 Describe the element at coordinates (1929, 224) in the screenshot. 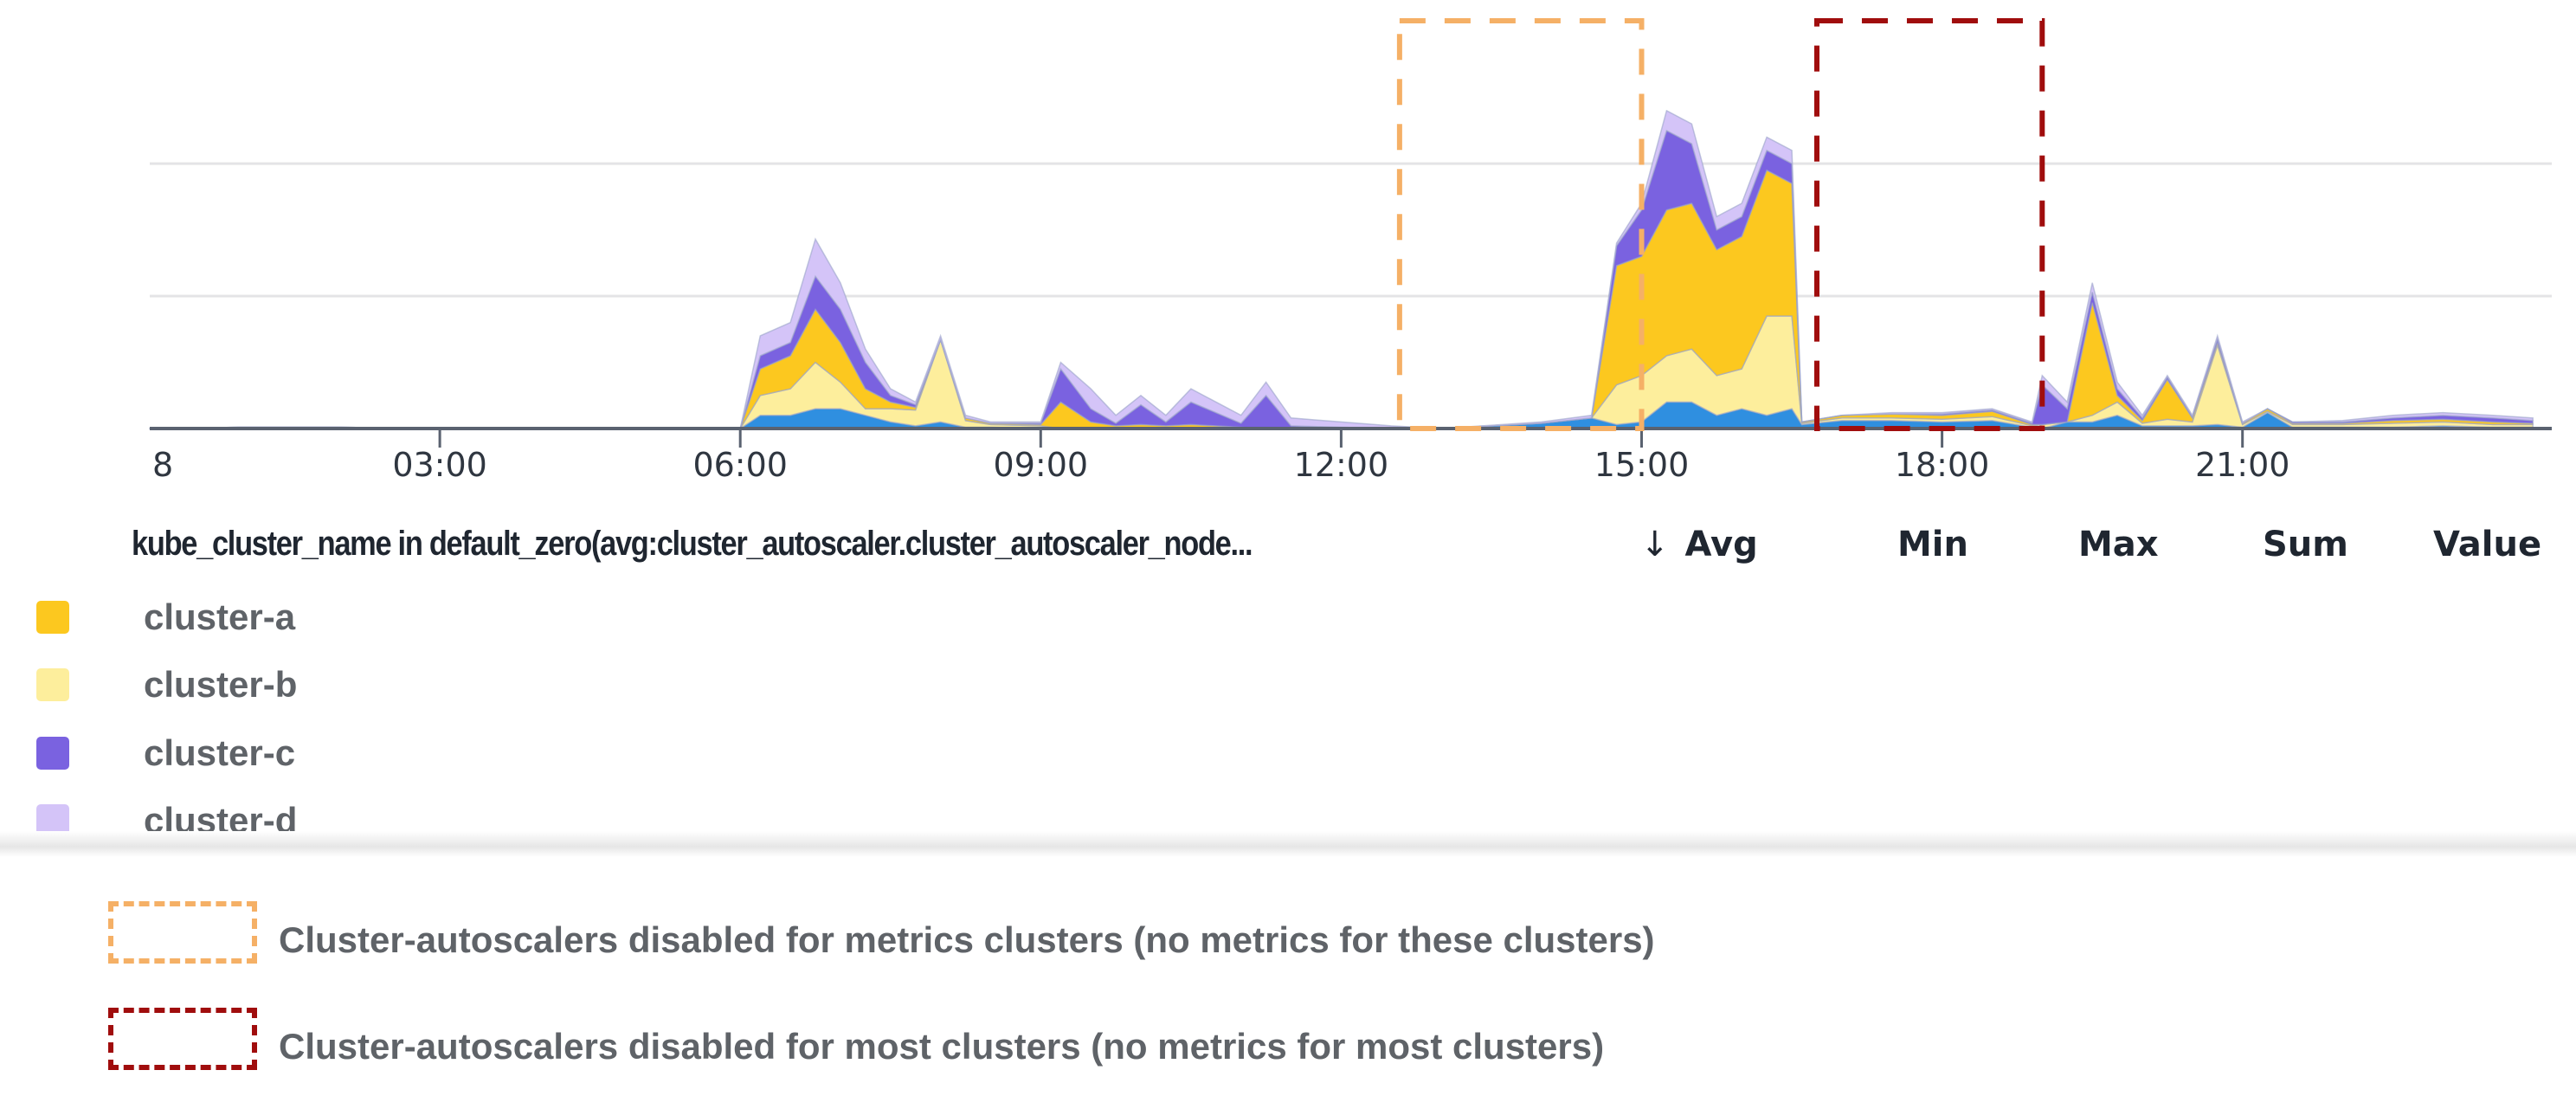

I see `red-dashed-annotation` at that location.